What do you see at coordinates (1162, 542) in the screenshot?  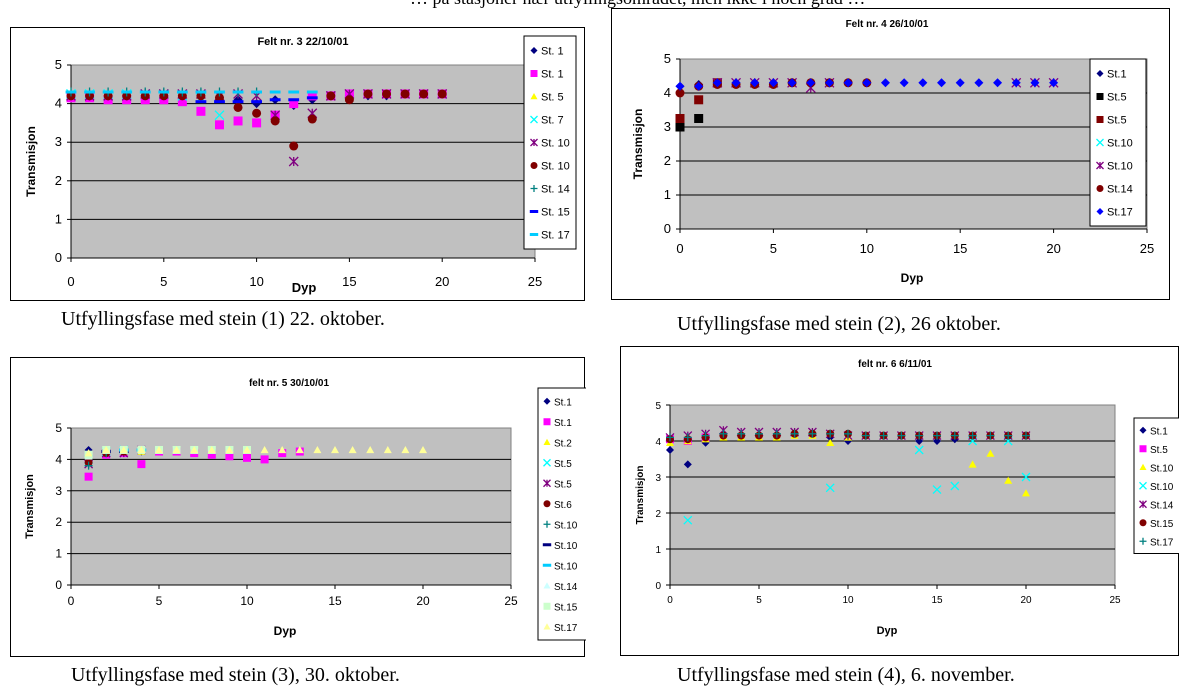 I see `legend-label: St.17` at bounding box center [1162, 542].